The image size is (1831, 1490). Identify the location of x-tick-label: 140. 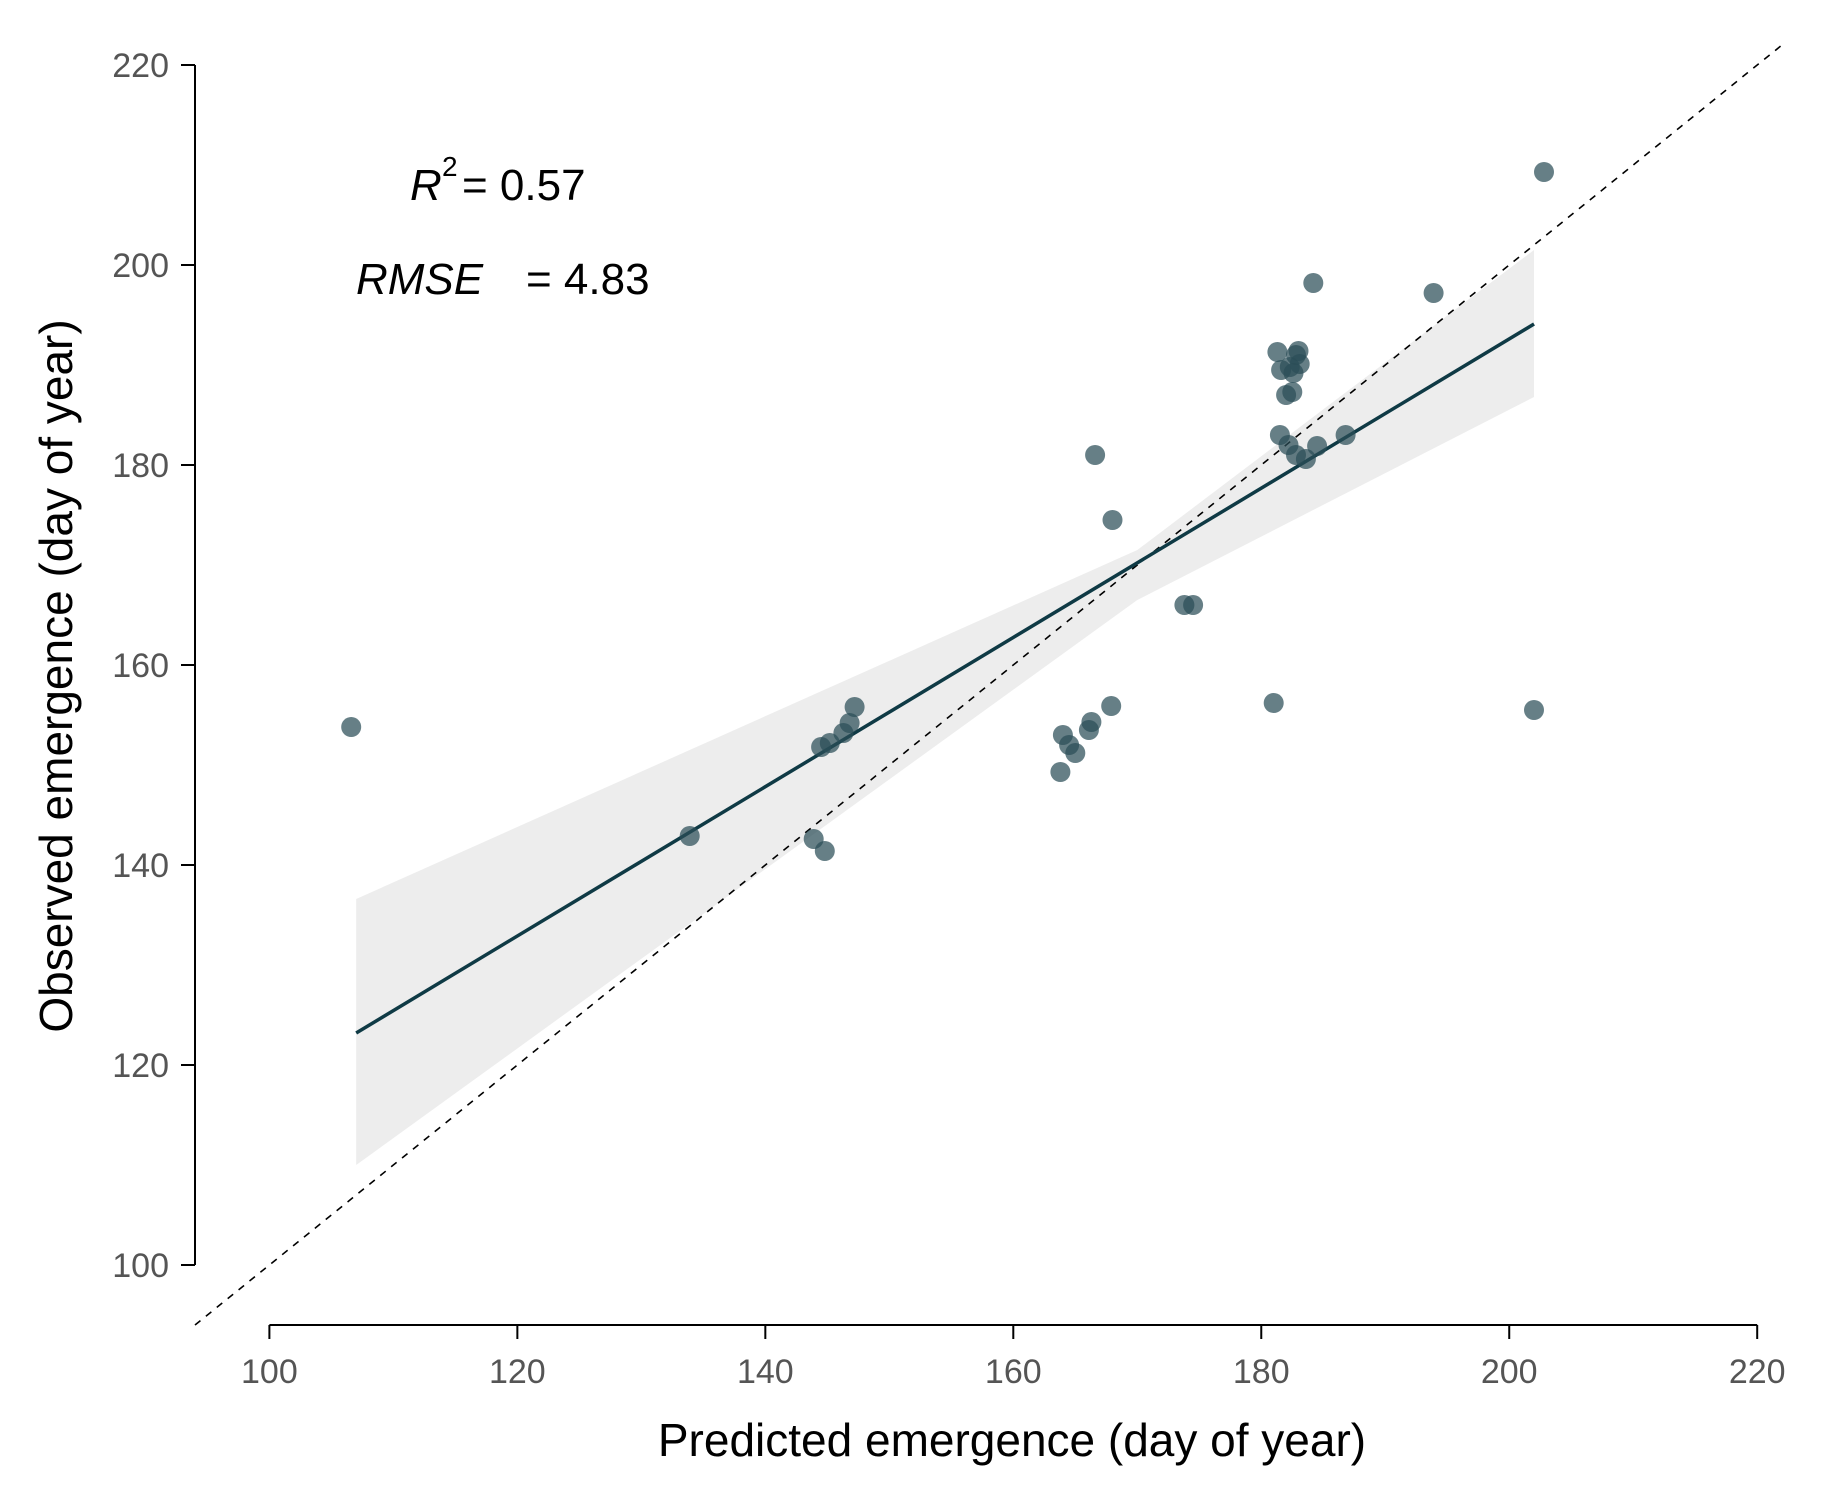
(765, 1372).